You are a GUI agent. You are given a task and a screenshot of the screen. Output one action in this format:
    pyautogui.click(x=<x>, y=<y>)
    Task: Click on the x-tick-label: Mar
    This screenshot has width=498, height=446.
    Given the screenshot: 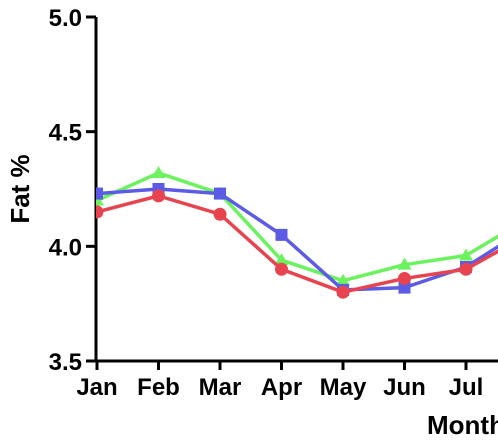 What is the action you would take?
    pyautogui.click(x=220, y=387)
    